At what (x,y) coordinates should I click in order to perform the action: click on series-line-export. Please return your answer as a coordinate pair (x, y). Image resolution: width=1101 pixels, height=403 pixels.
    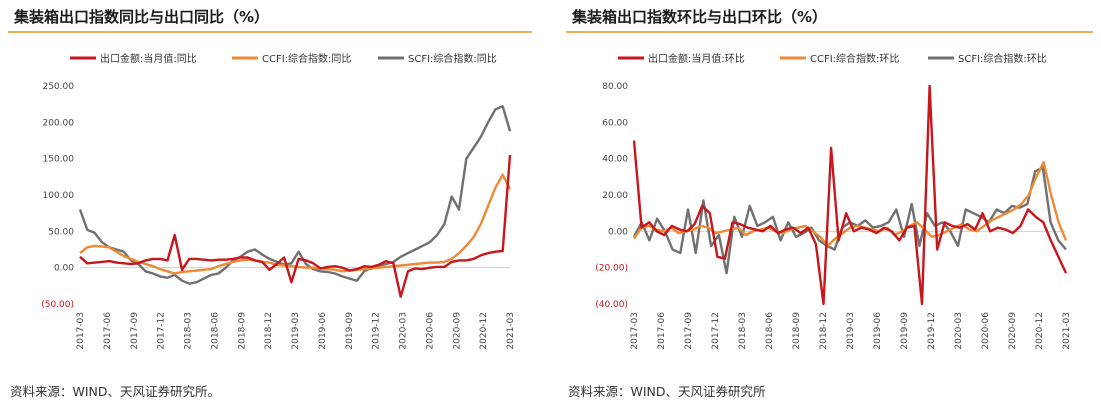
    Looking at the image, I should click on (295, 226).